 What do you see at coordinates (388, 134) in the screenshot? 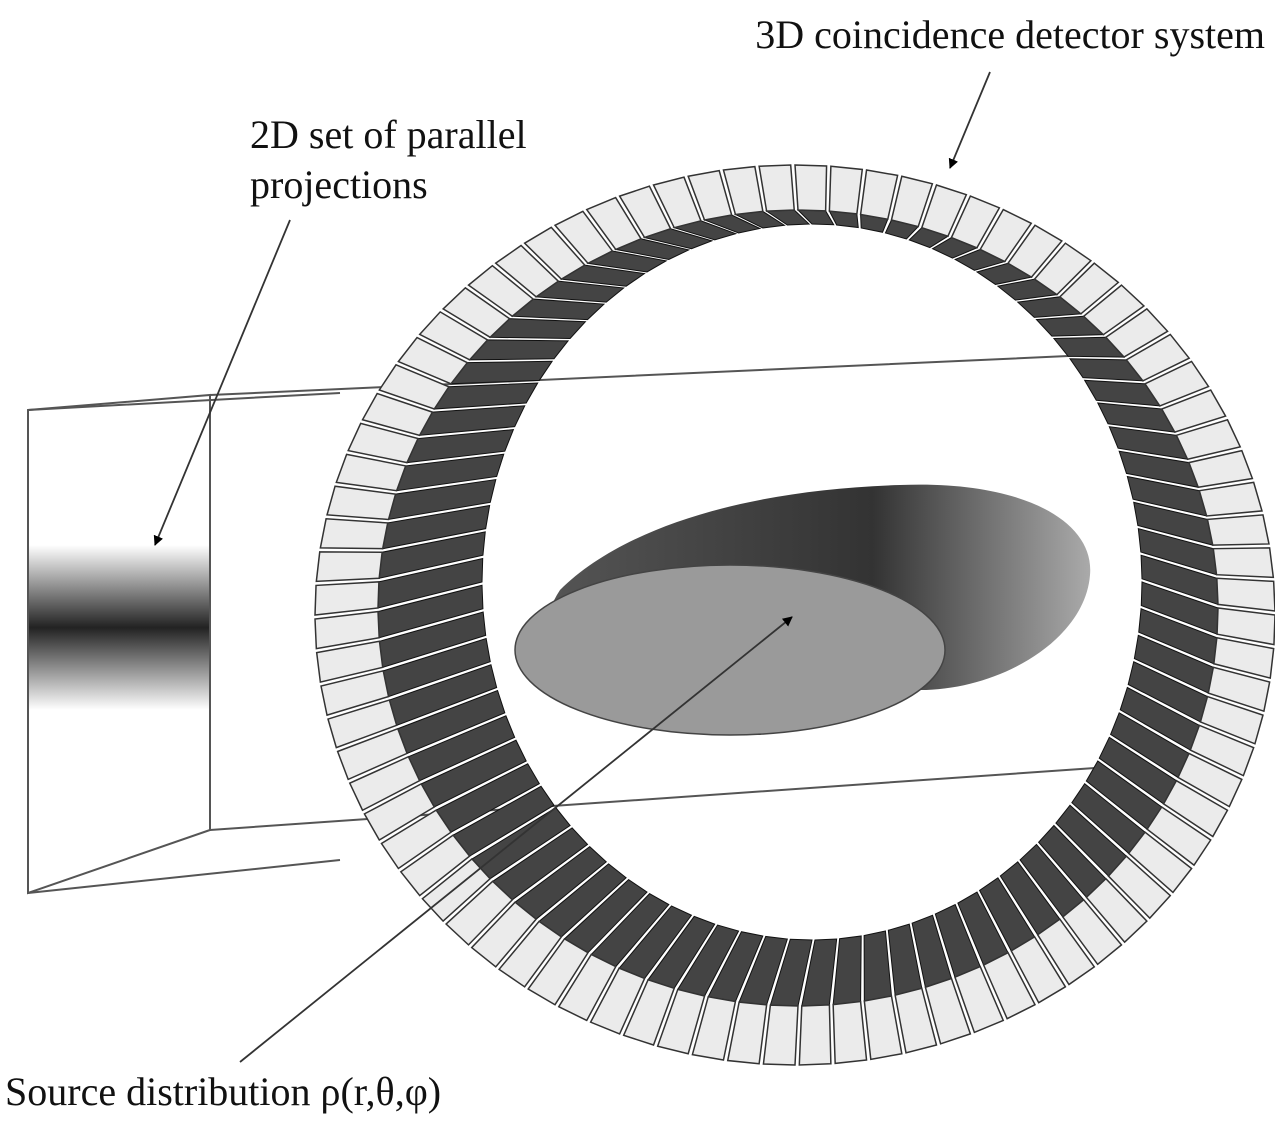
I see `projections-label: 2D set of parallel` at bounding box center [388, 134].